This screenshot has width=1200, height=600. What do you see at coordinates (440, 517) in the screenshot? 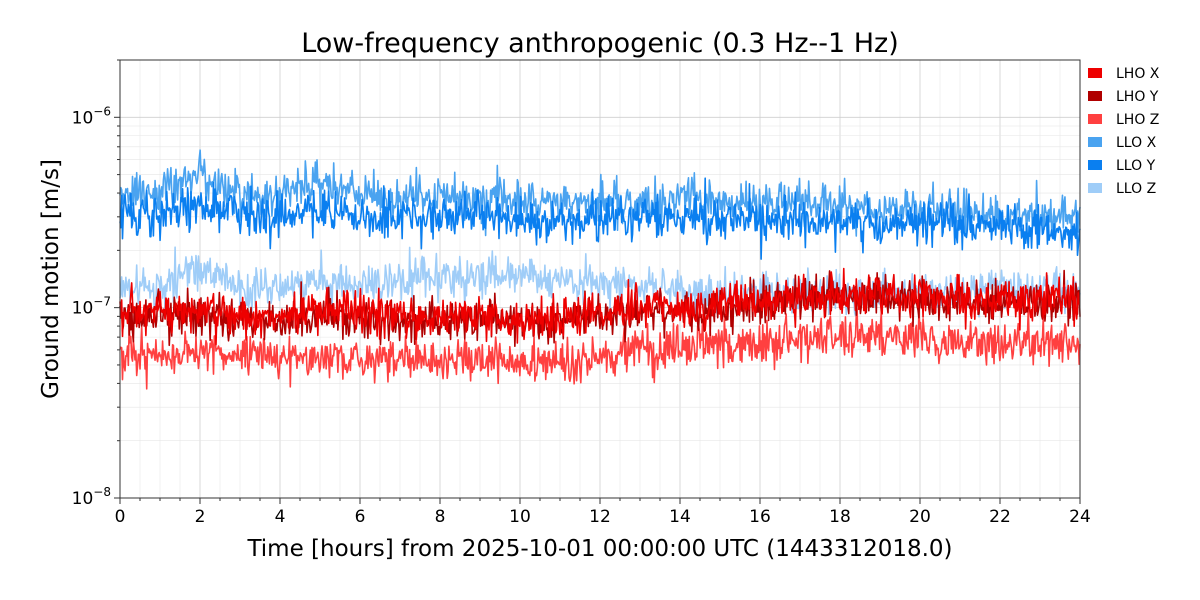
I see `x-tick-label: 8` at bounding box center [440, 517].